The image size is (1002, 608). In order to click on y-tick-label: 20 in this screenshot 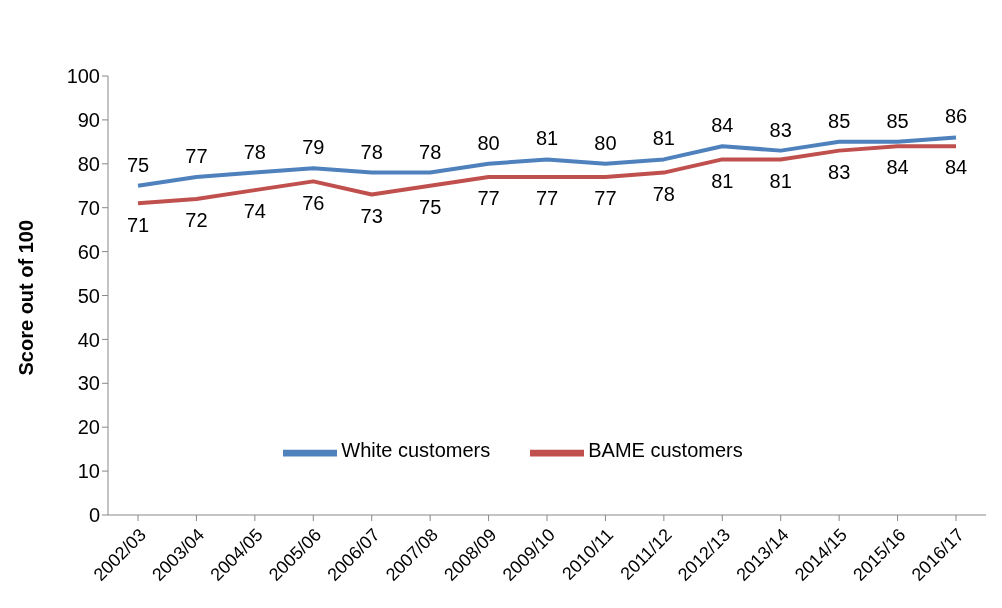, I will do `click(88, 427)`.